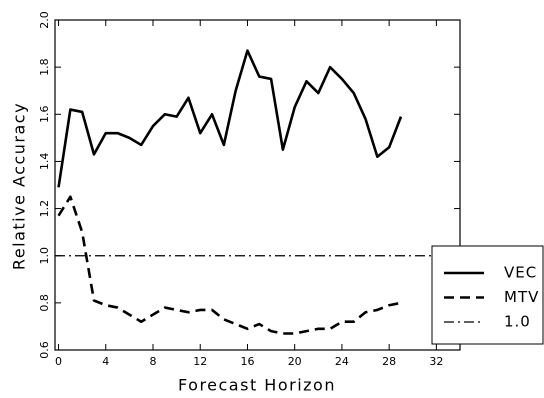  What do you see at coordinates (295, 361) in the screenshot?
I see `x-tick-label: 20` at bounding box center [295, 361].